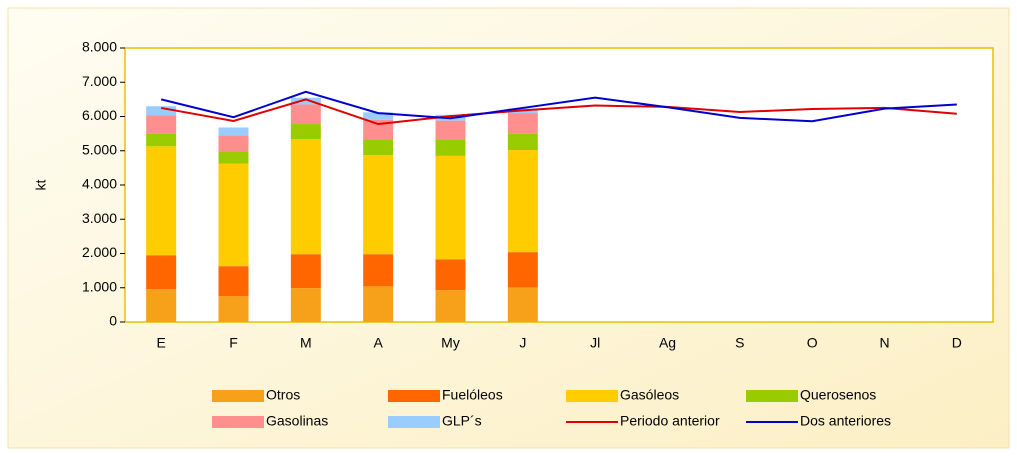  Describe the element at coordinates (99, 81) in the screenshot. I see `y-tick-label: 7.000` at that location.